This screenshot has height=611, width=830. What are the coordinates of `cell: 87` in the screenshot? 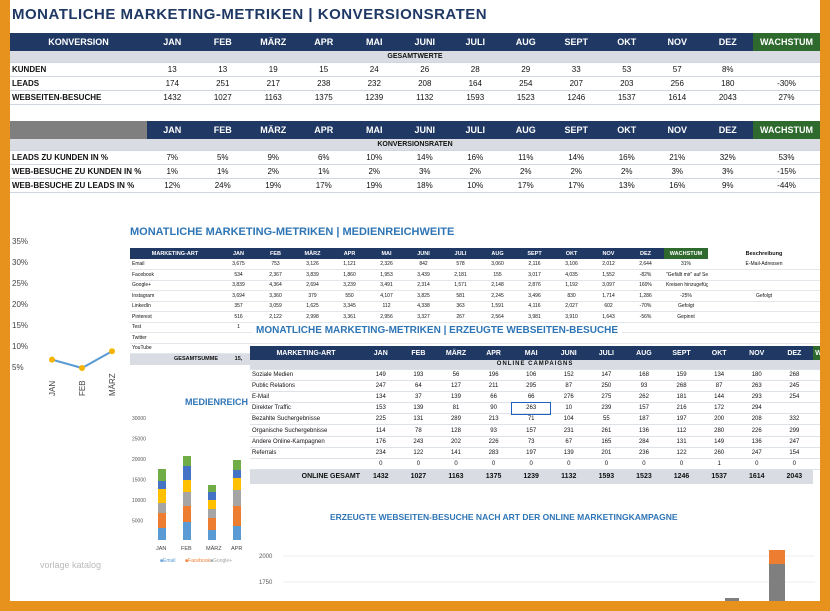 It's located at (719, 386).